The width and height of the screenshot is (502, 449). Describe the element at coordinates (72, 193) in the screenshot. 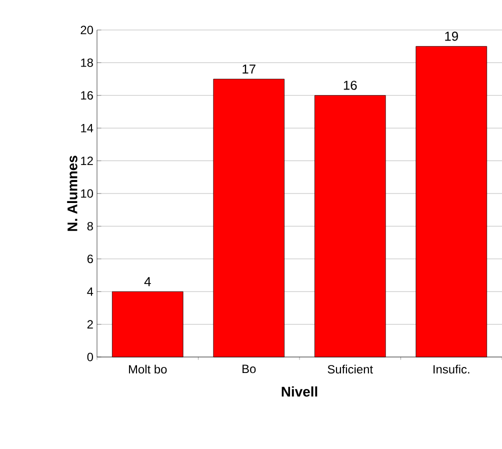

I see `y-axis-title: N. Alumnes` at that location.